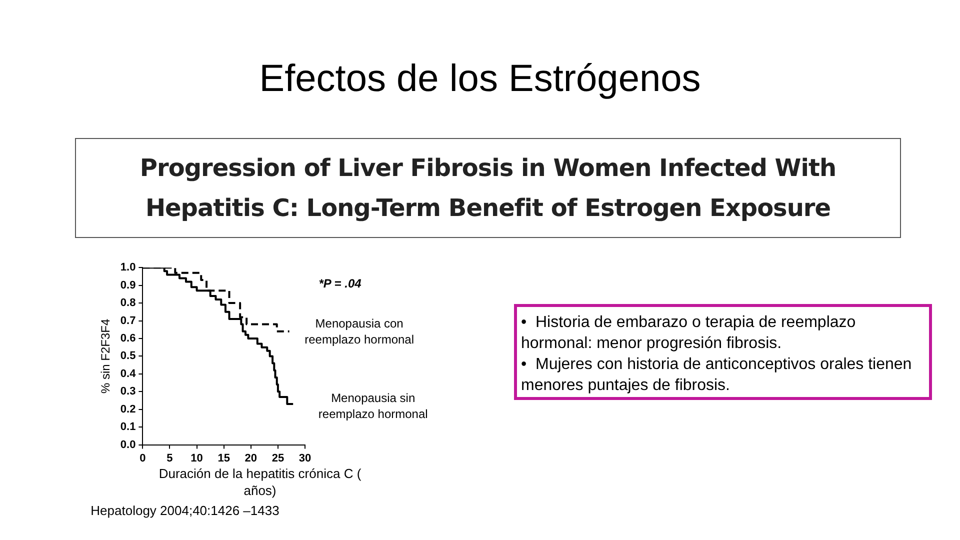 This screenshot has height=540, width=960. I want to click on x-tick-label: 25, so click(278, 458).